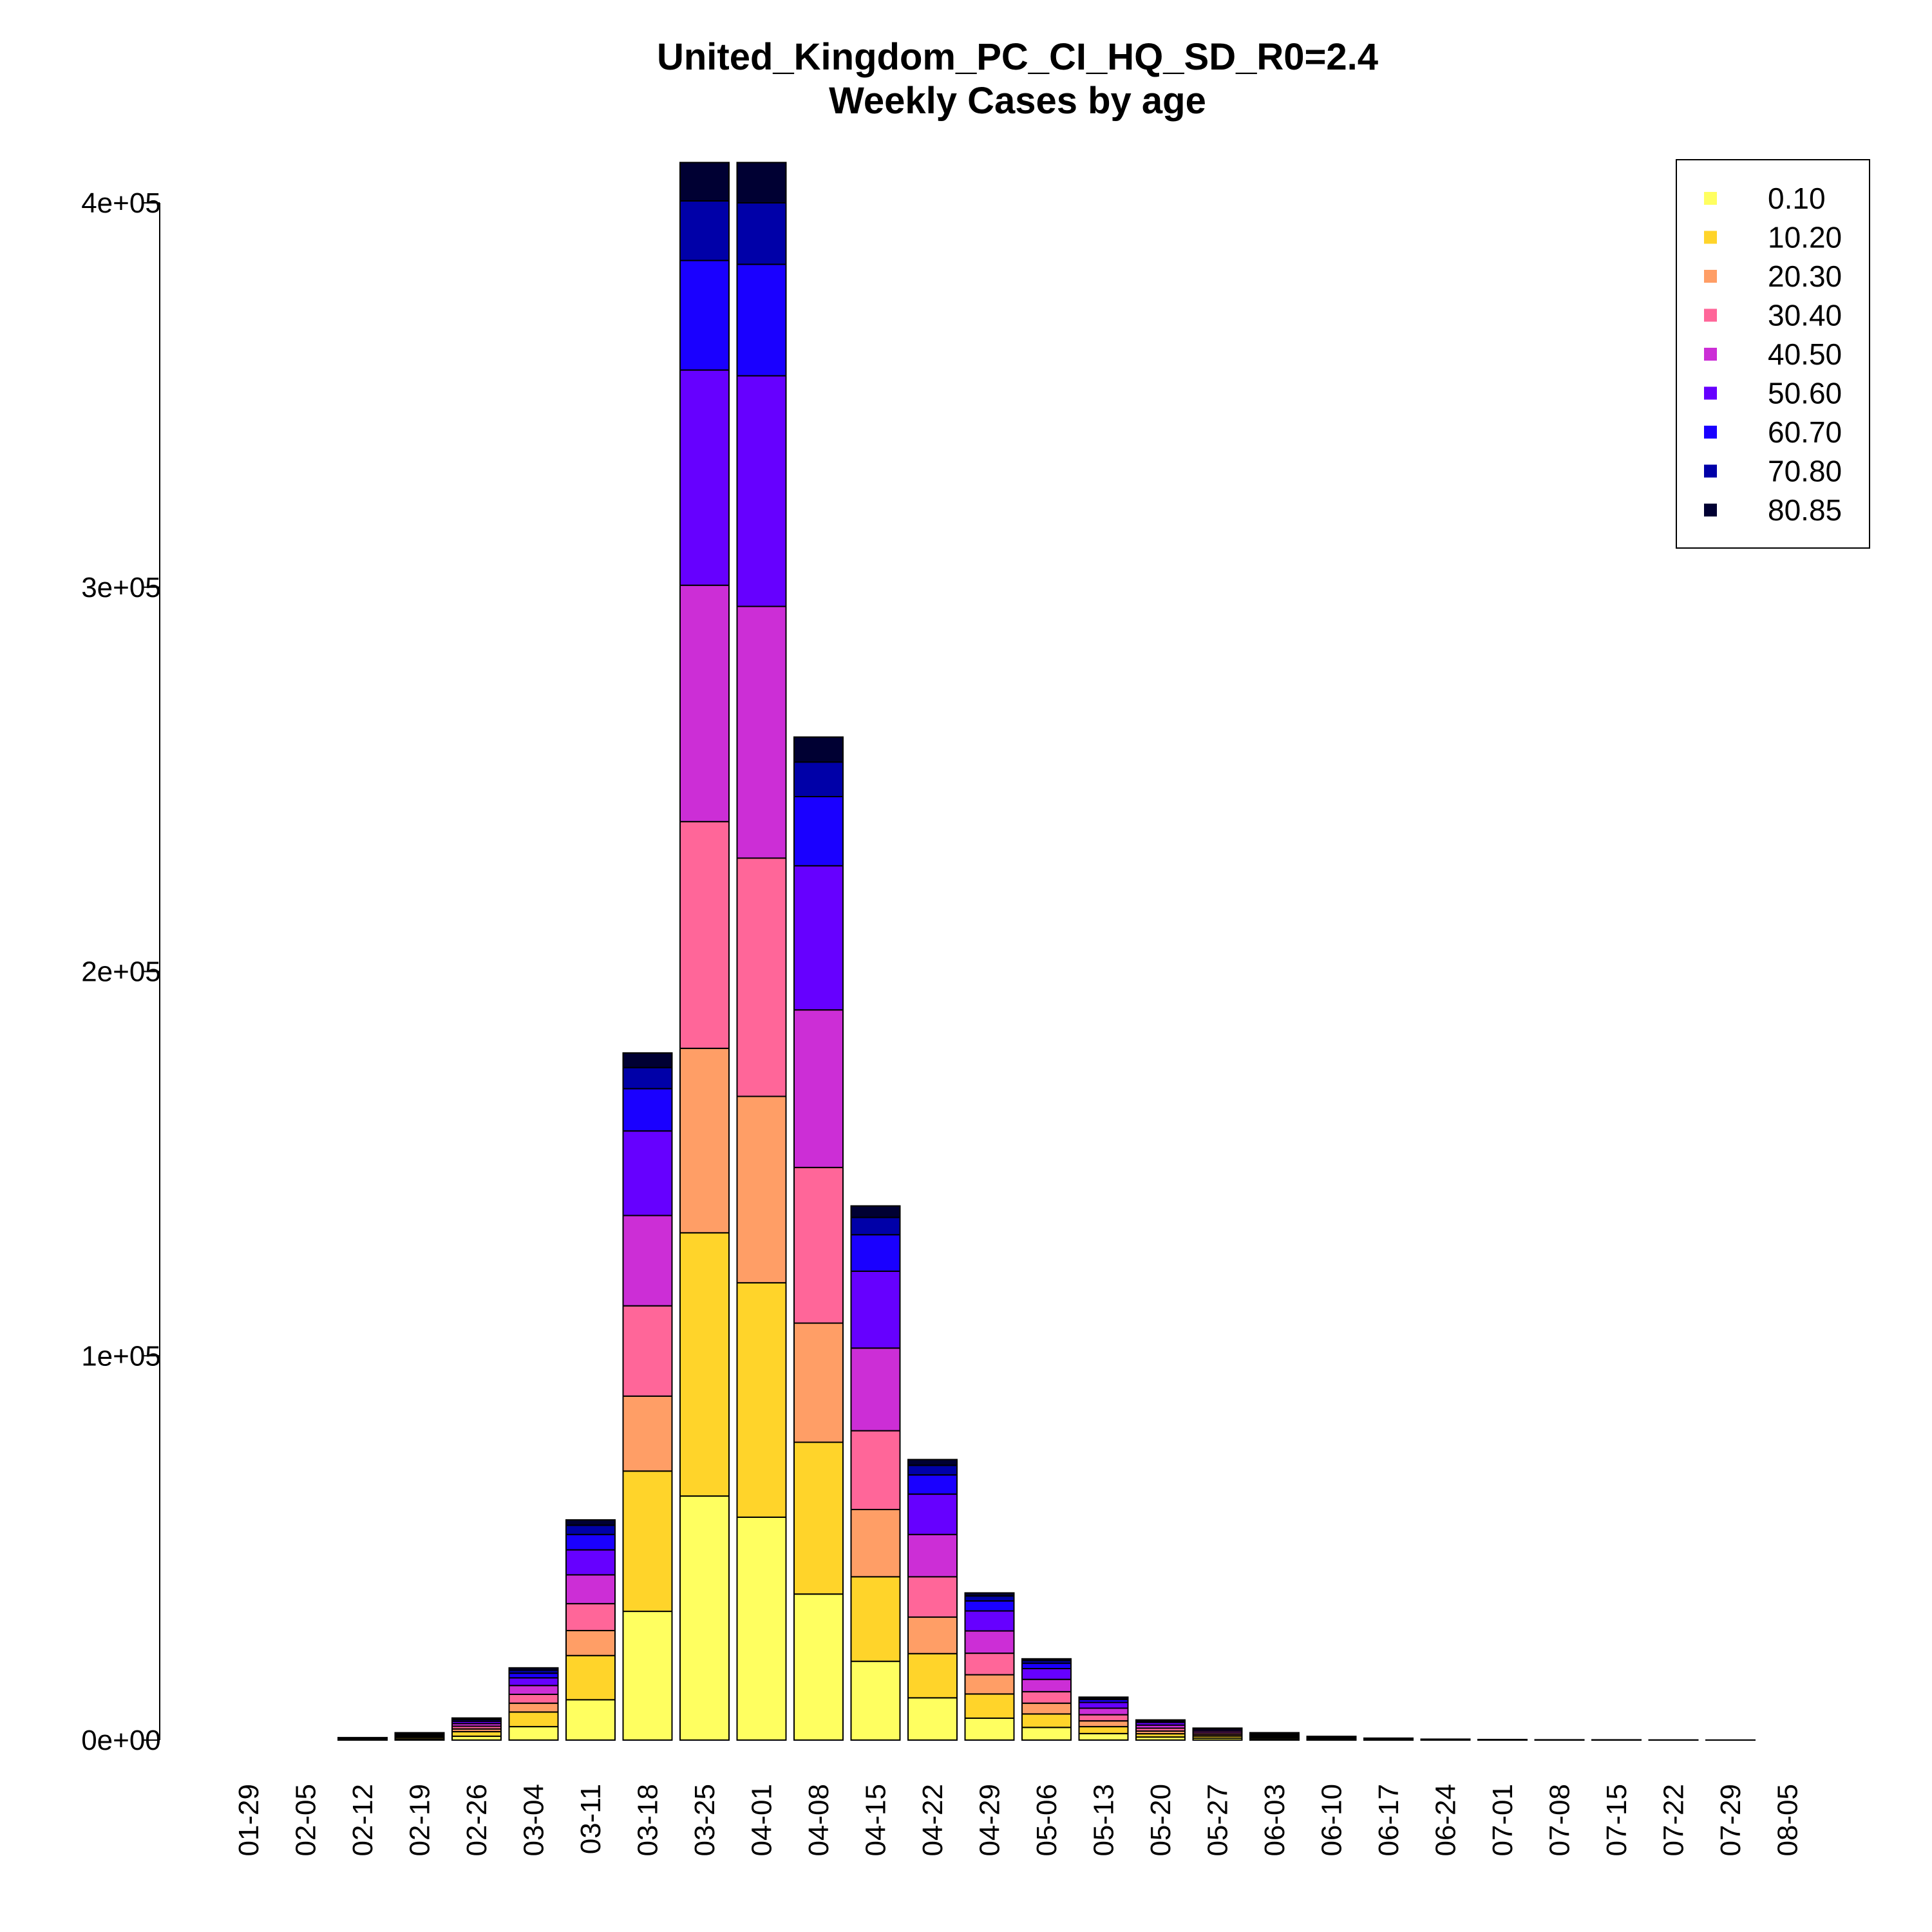  I want to click on x-tick-label: 07-22, so click(1674, 1820).